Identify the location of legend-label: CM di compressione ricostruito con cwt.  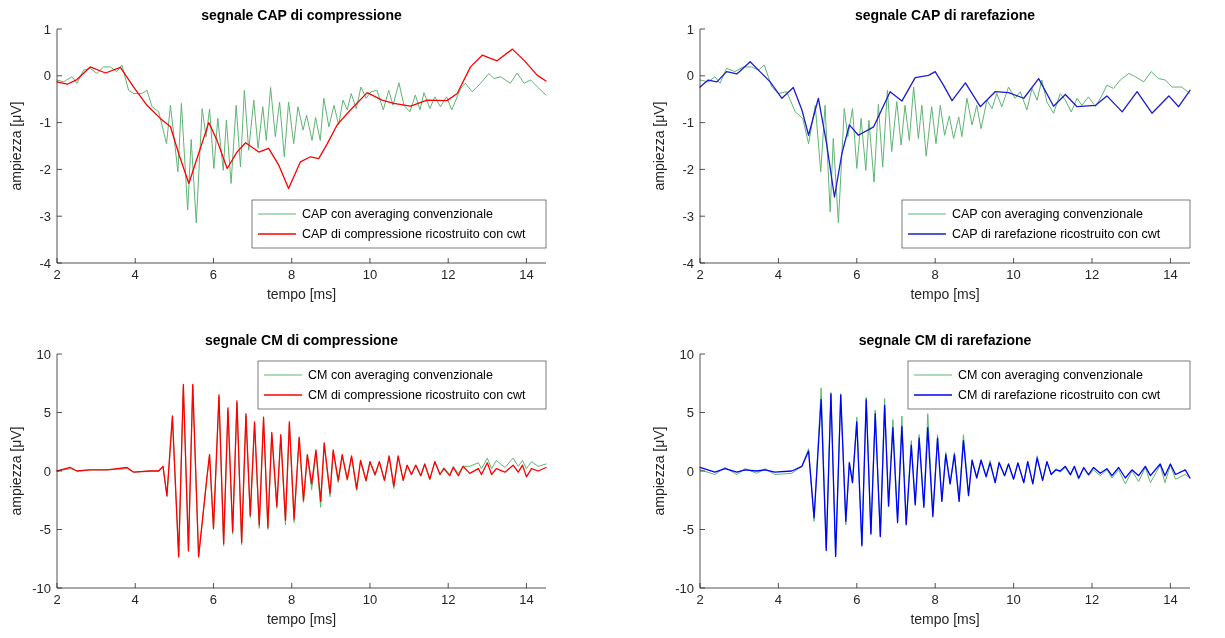
(417, 395).